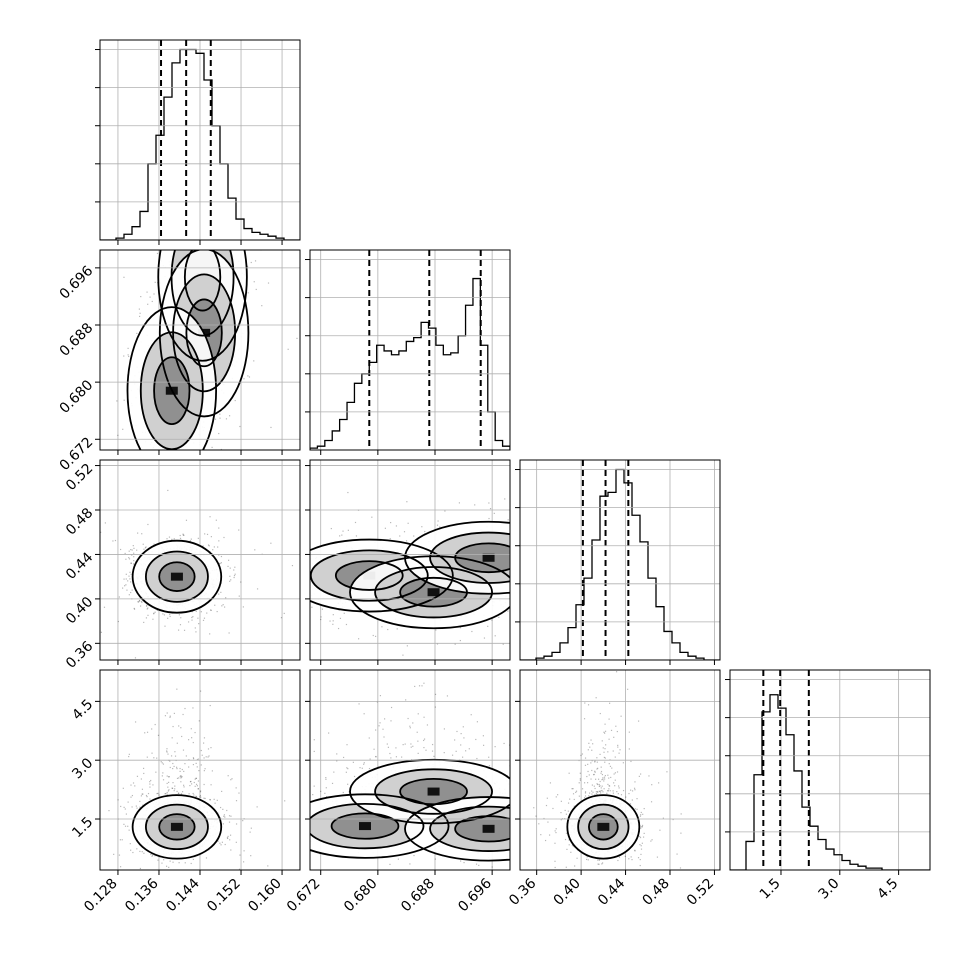 The width and height of the screenshot is (970, 970). What do you see at coordinates (361, 896) in the screenshot?
I see `x-tick-label: 0.680` at bounding box center [361, 896].